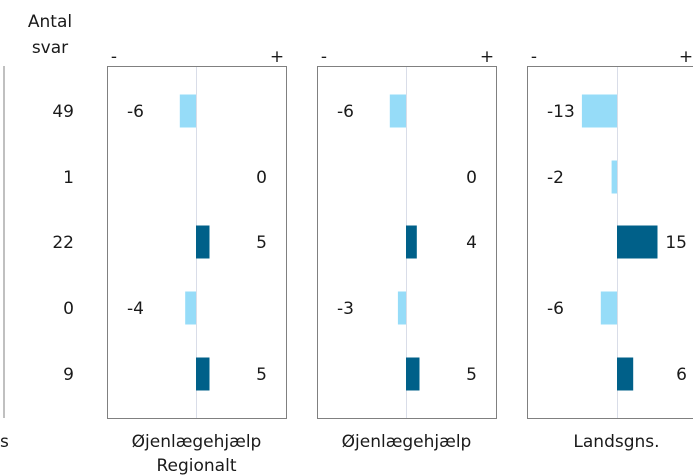 The height and width of the screenshot is (476, 693). Describe the element at coordinates (50, 48) in the screenshot. I see `svar-label: svar` at that location.